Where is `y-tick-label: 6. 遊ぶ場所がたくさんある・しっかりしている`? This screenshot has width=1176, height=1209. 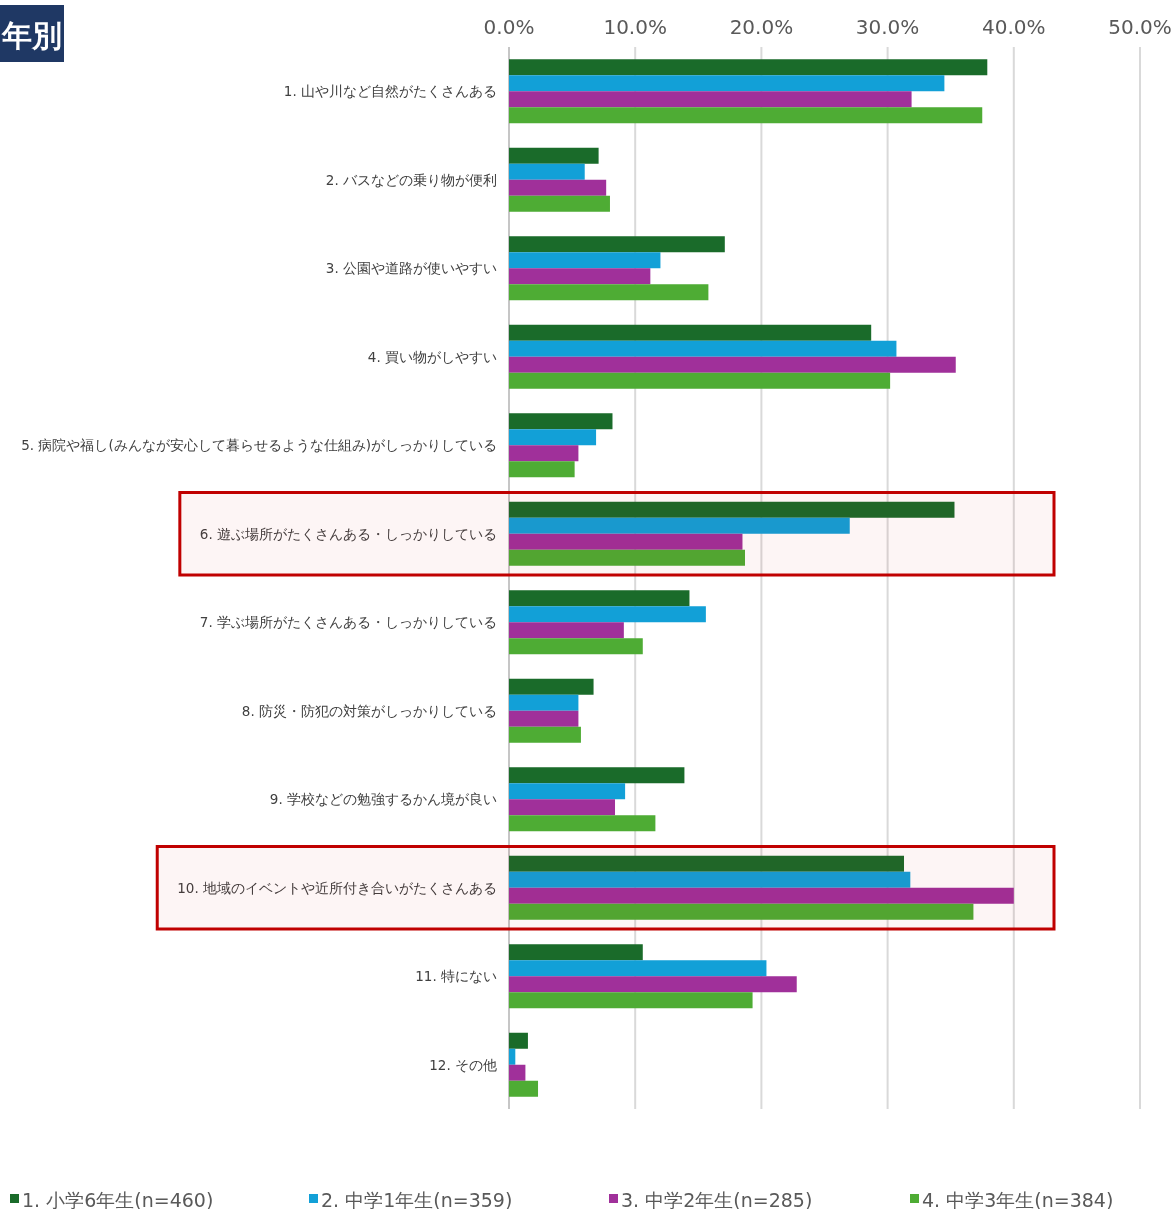 y-tick-label: 6. 遊ぶ場所がたくさんある・しっかりしている is located at coordinates (348, 533).